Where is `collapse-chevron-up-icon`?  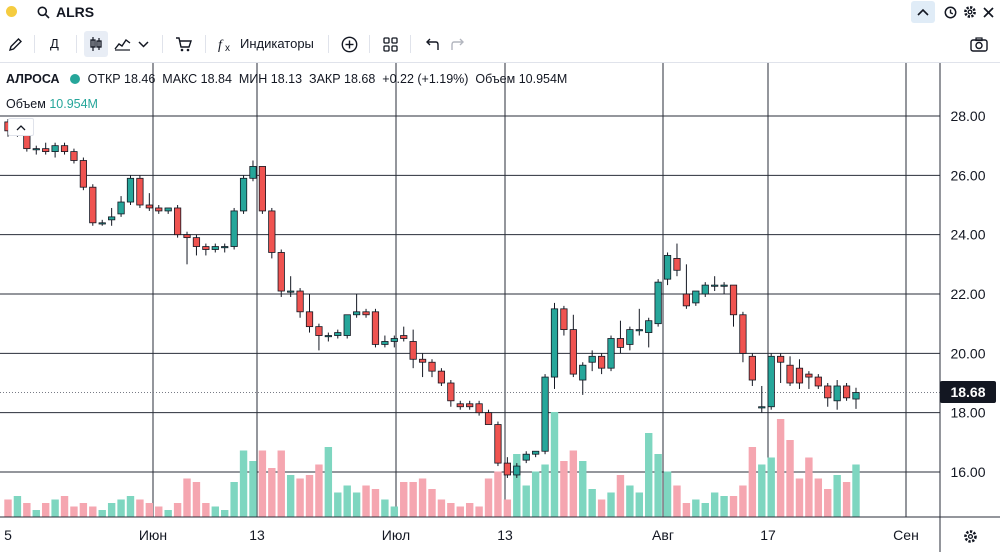 collapse-chevron-up-icon is located at coordinates (923, 12).